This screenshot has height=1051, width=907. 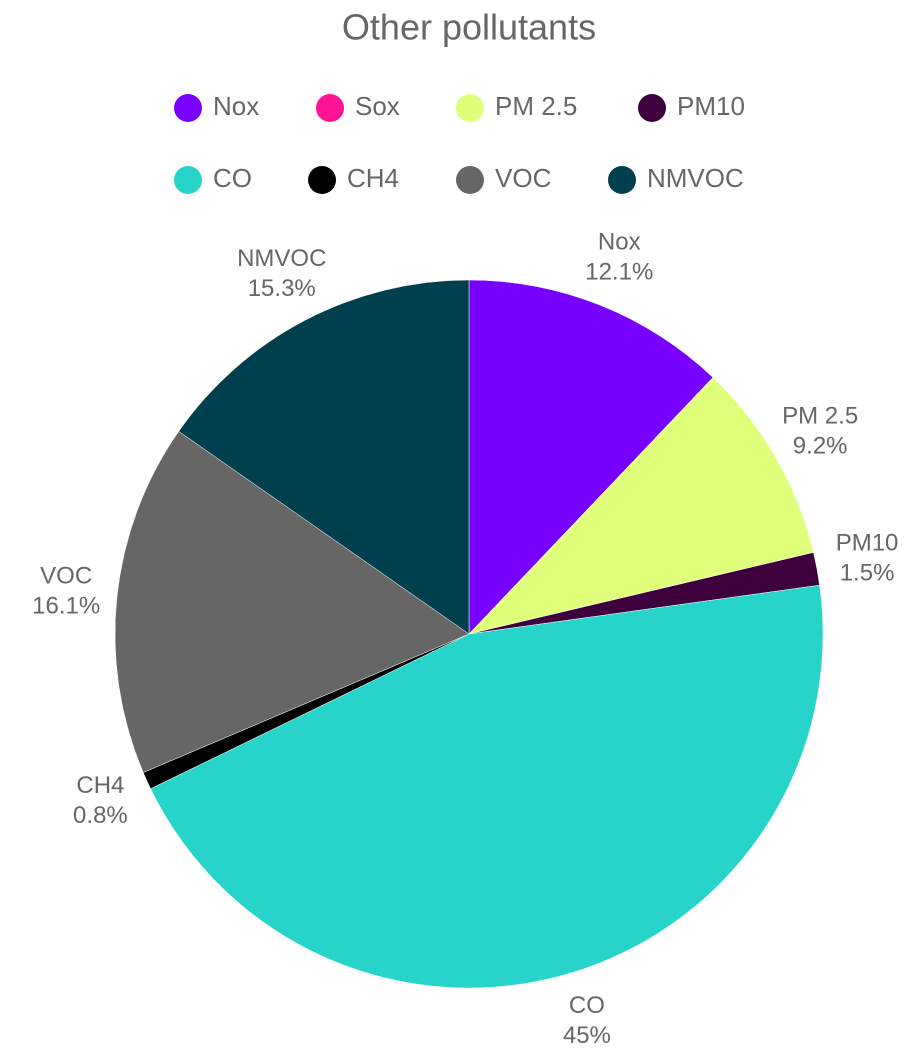 What do you see at coordinates (867, 543) in the screenshot?
I see `slice-name: PM10` at bounding box center [867, 543].